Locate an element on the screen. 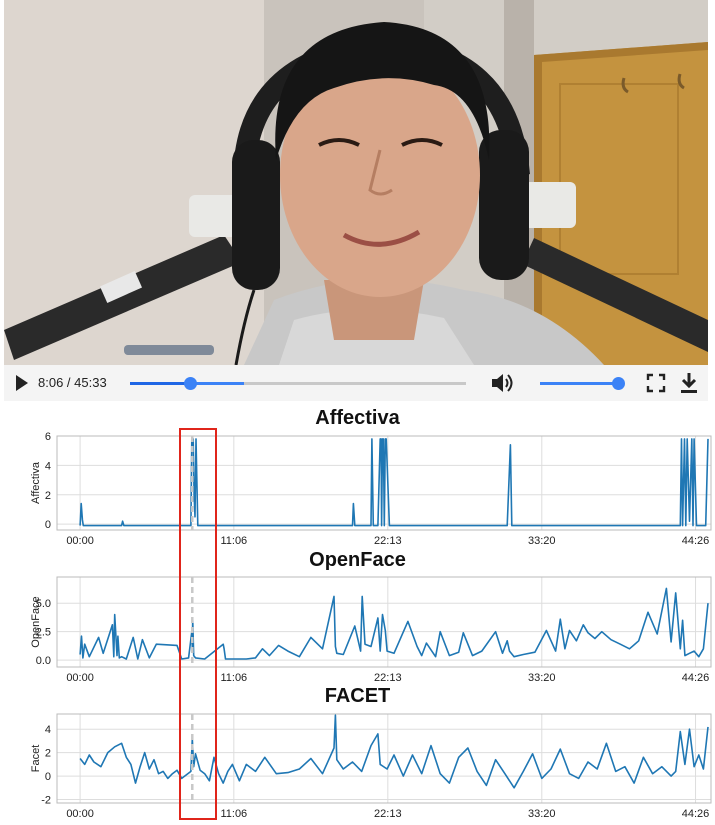 The height and width of the screenshot is (825, 715). fullscreen-icon is located at coordinates (656, 383).